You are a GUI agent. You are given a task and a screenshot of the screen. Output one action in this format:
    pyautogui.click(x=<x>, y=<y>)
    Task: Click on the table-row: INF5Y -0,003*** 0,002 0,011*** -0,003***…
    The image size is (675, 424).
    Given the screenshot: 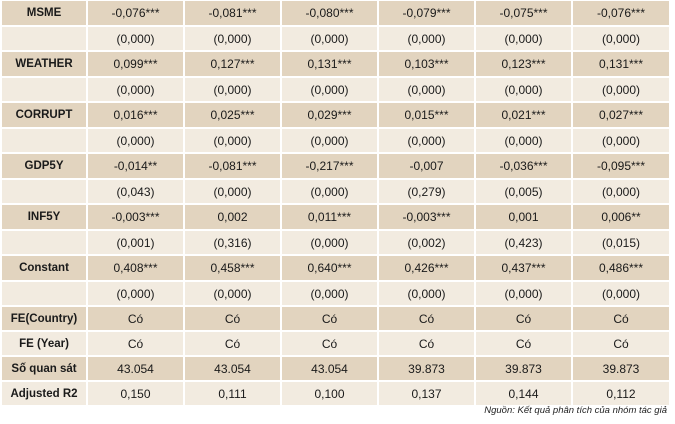 What is the action you would take?
    pyautogui.click(x=336, y=217)
    